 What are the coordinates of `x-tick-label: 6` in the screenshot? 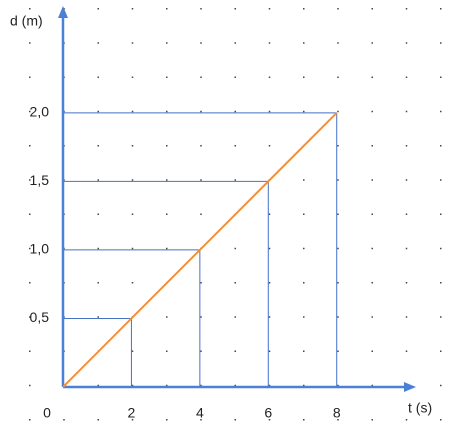 It's located at (268, 413).